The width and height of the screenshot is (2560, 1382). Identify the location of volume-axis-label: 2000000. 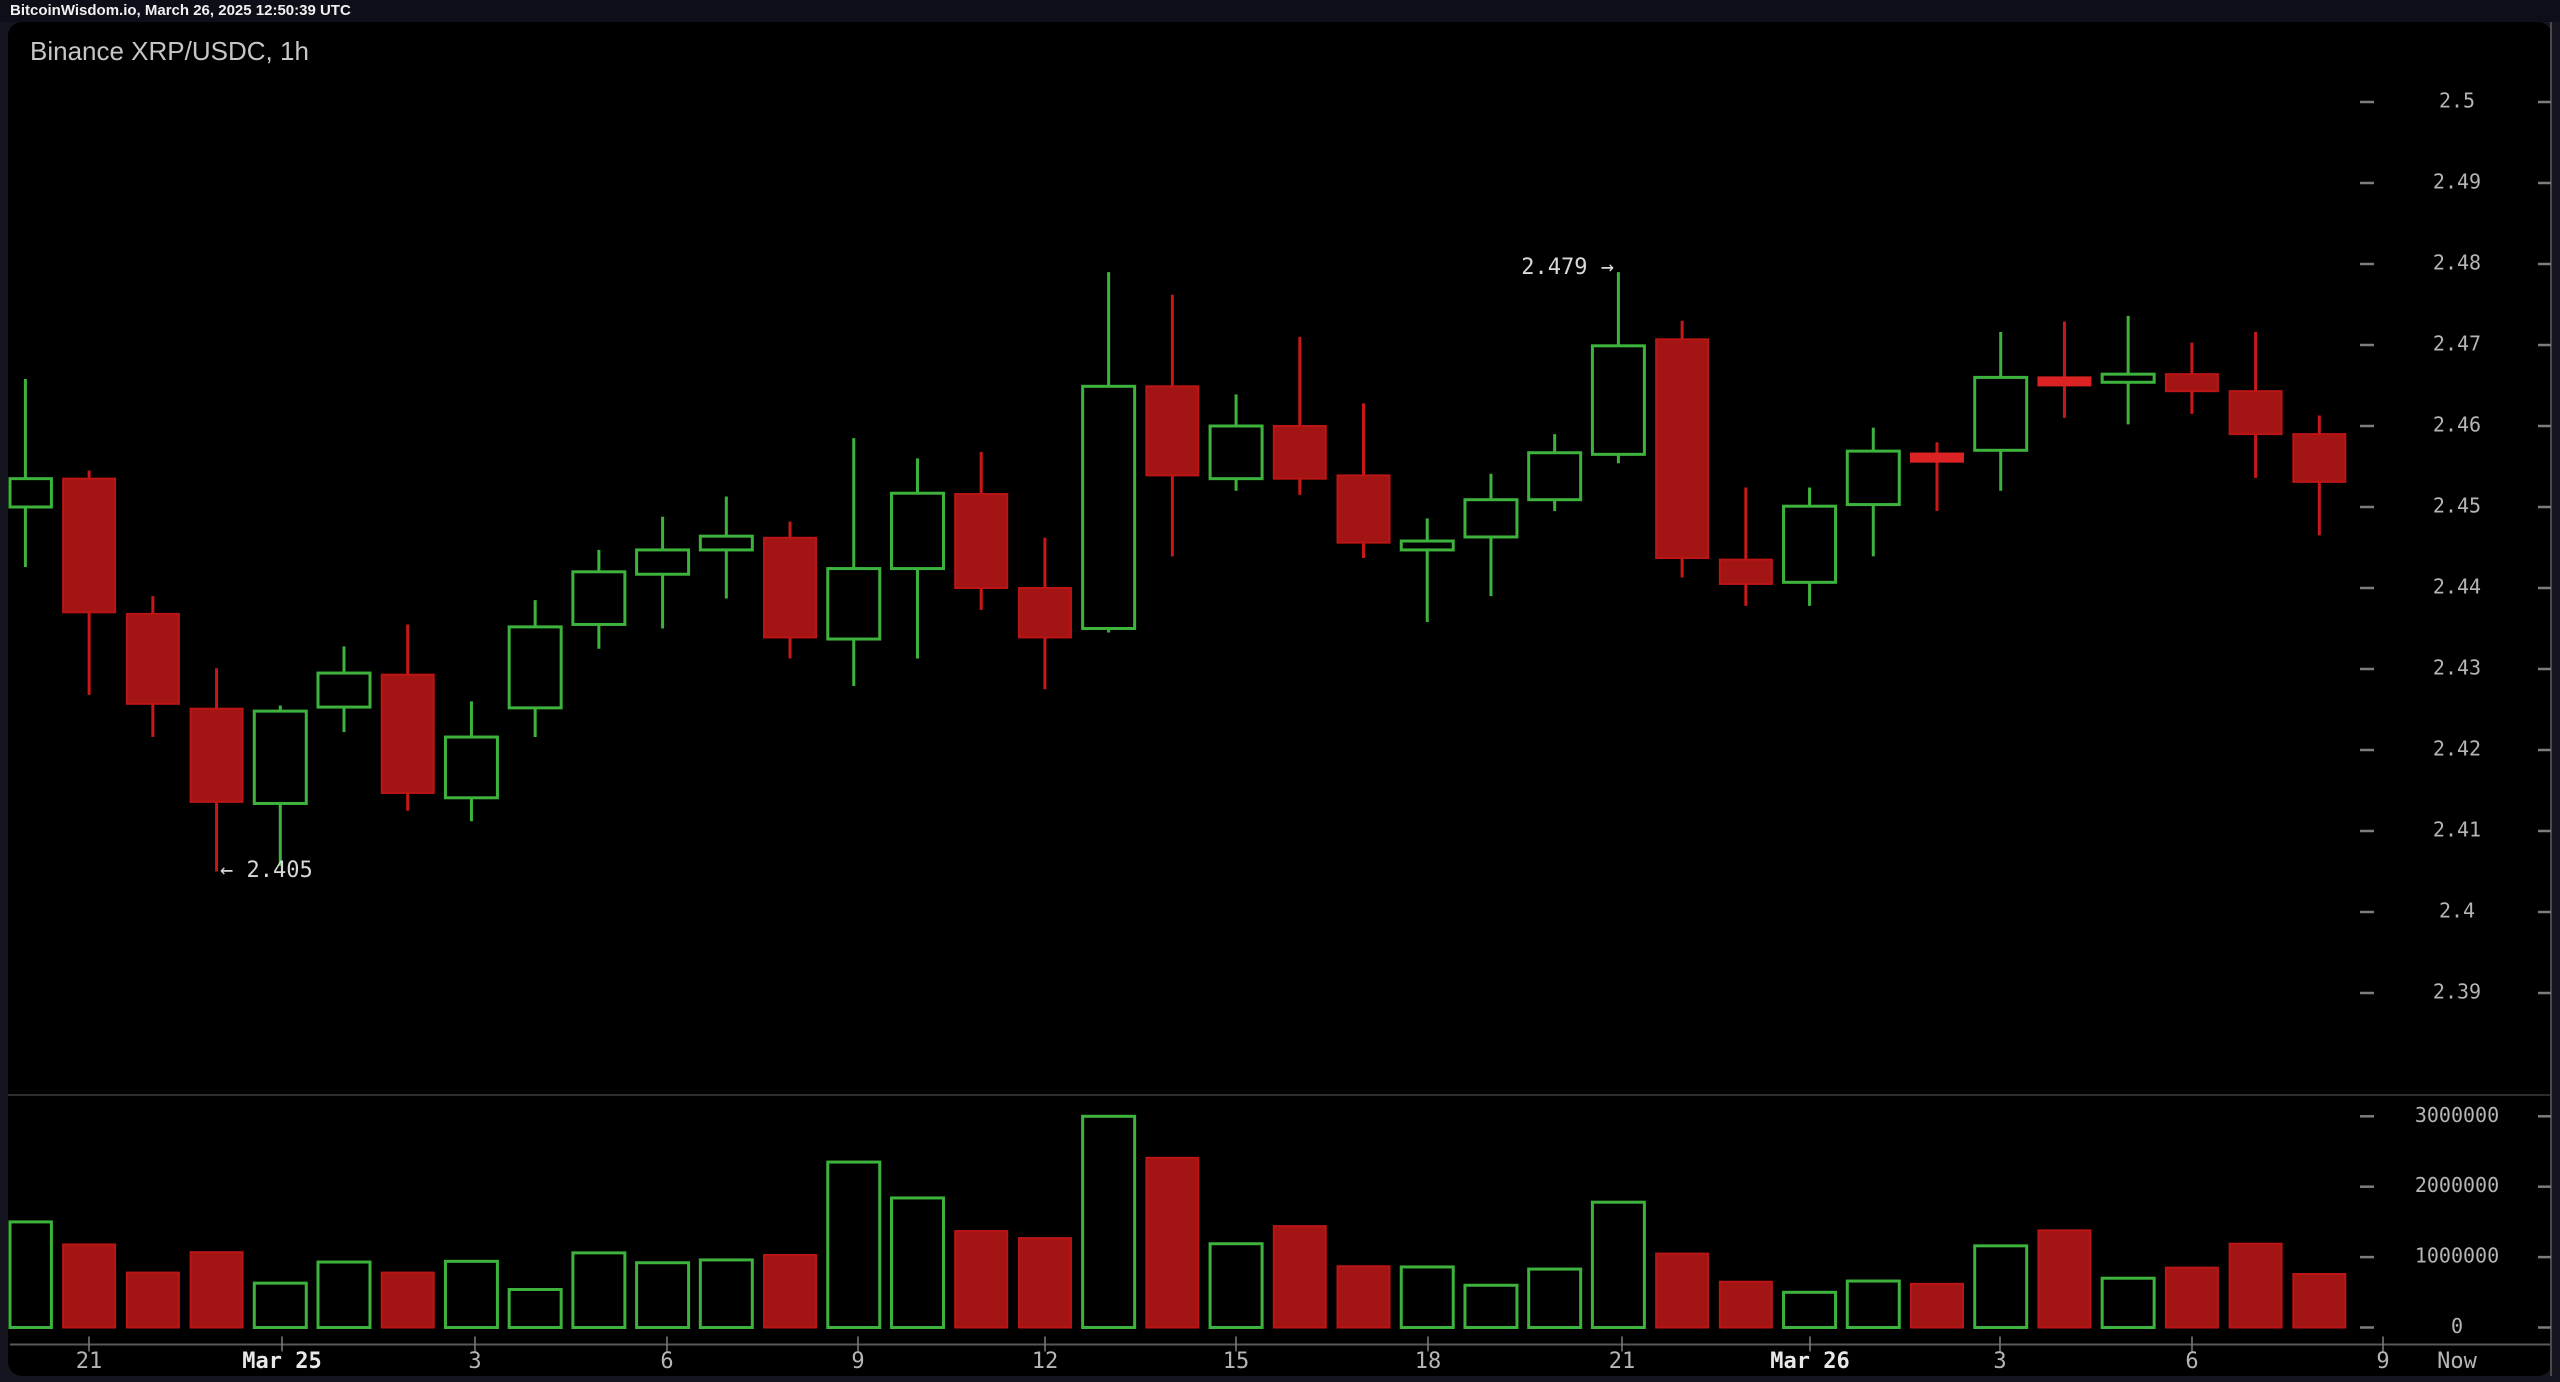
(2457, 1185).